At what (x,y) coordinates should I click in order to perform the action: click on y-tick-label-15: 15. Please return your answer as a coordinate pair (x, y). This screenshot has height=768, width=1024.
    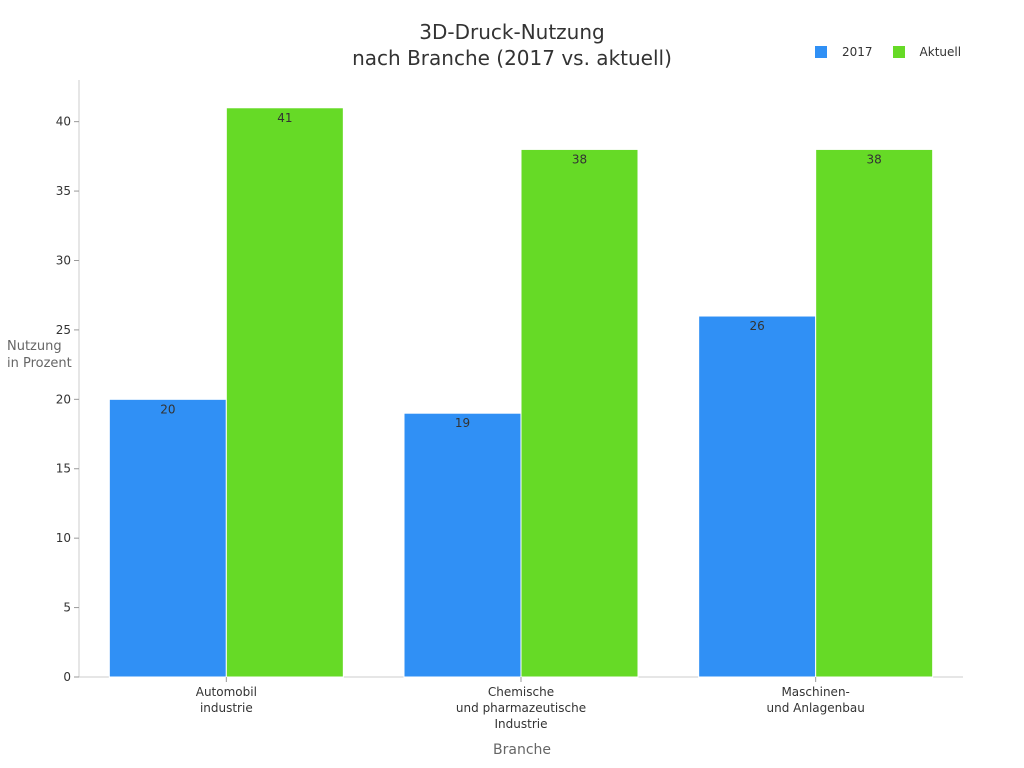
    Looking at the image, I should click on (63, 469).